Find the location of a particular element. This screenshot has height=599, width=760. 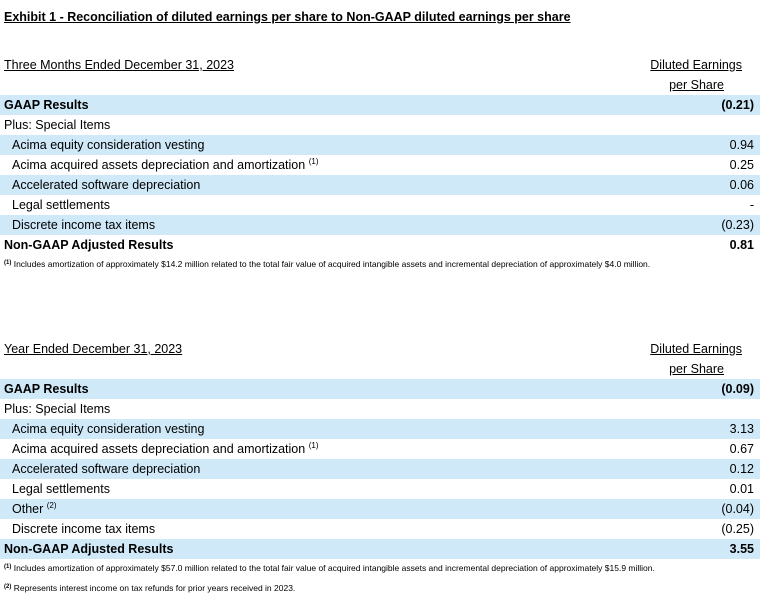

table-row: Accelerated software depreciation 0.06 is located at coordinates (380, 185).